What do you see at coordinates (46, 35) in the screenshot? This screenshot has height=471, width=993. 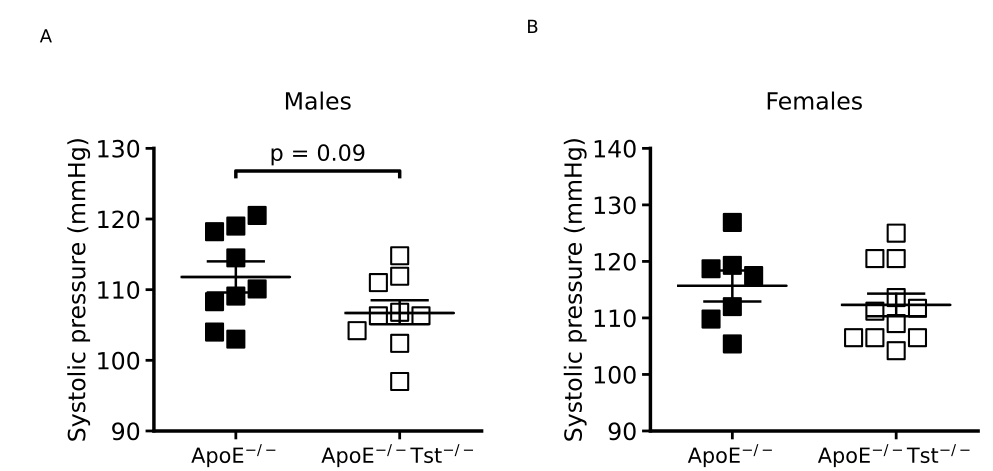 I see `text: A` at bounding box center [46, 35].